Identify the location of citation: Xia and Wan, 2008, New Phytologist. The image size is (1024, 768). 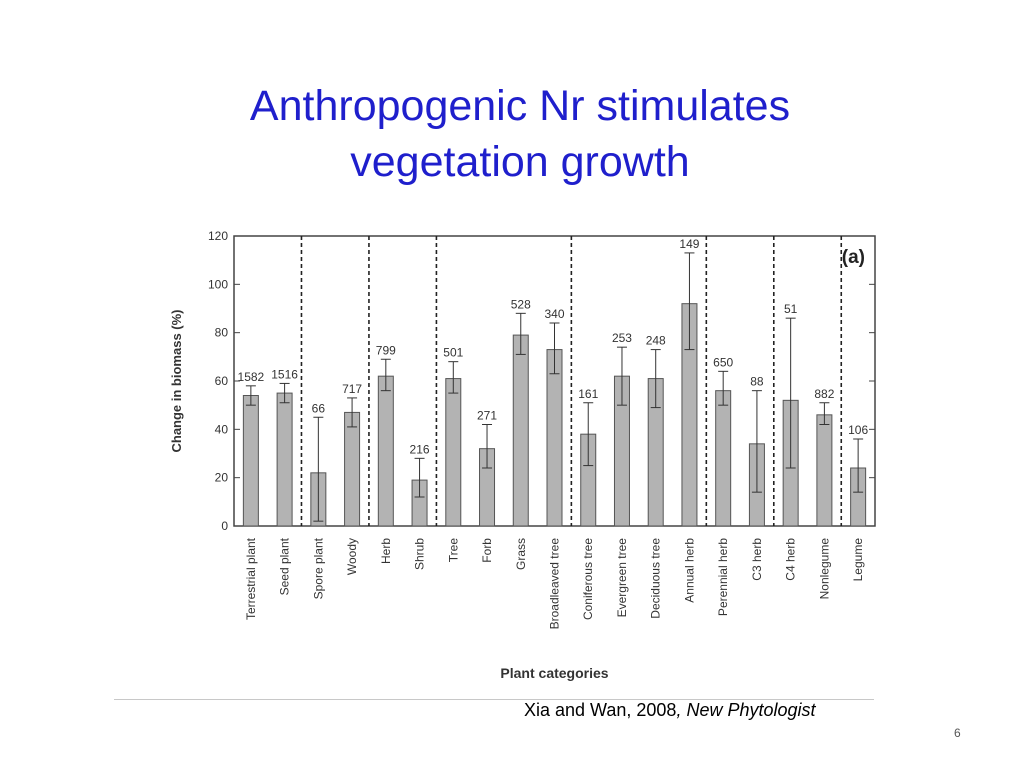
(670, 710).